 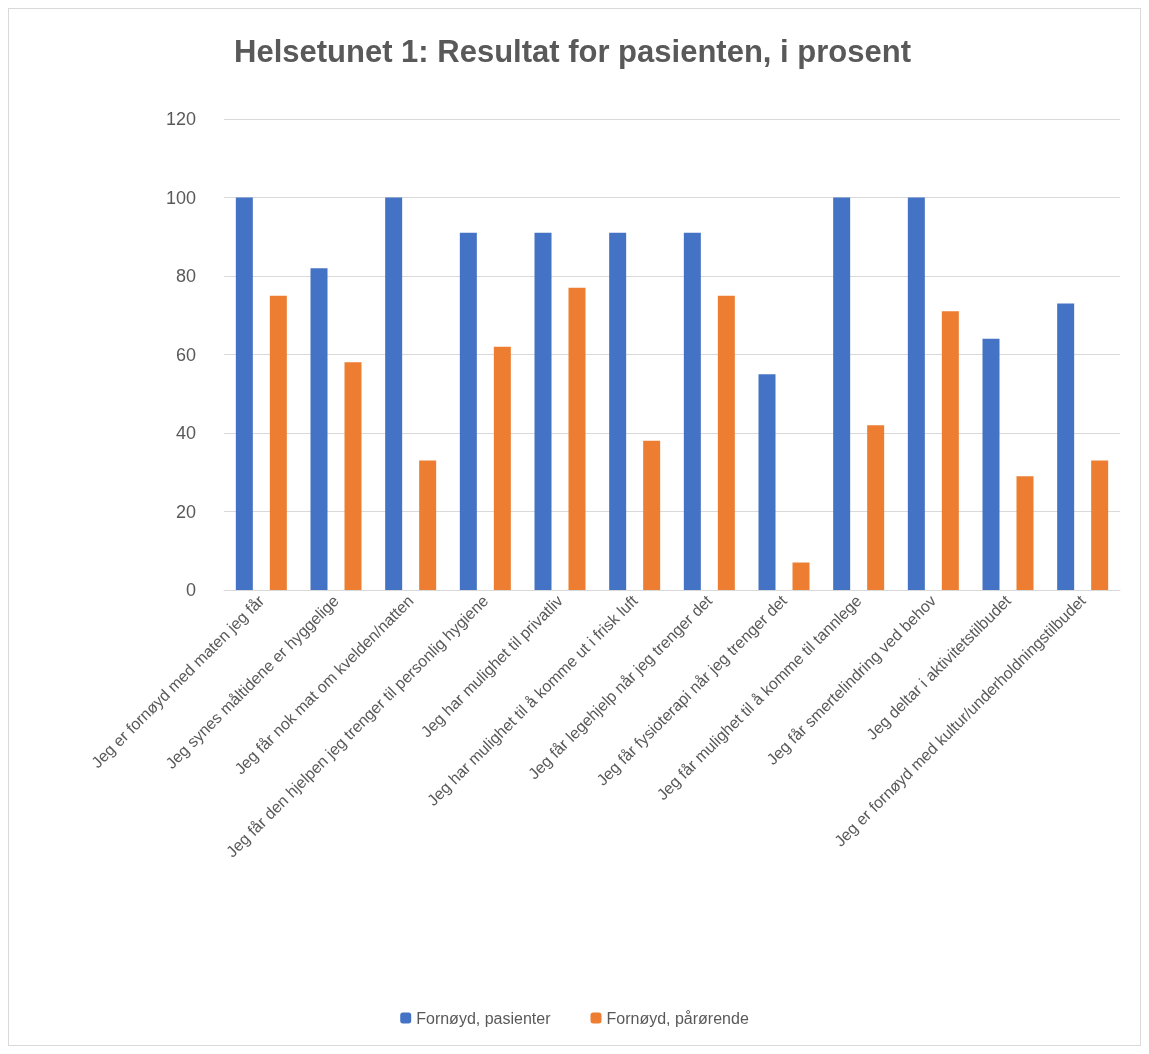 I want to click on y-tick-label: 20, so click(x=185, y=511).